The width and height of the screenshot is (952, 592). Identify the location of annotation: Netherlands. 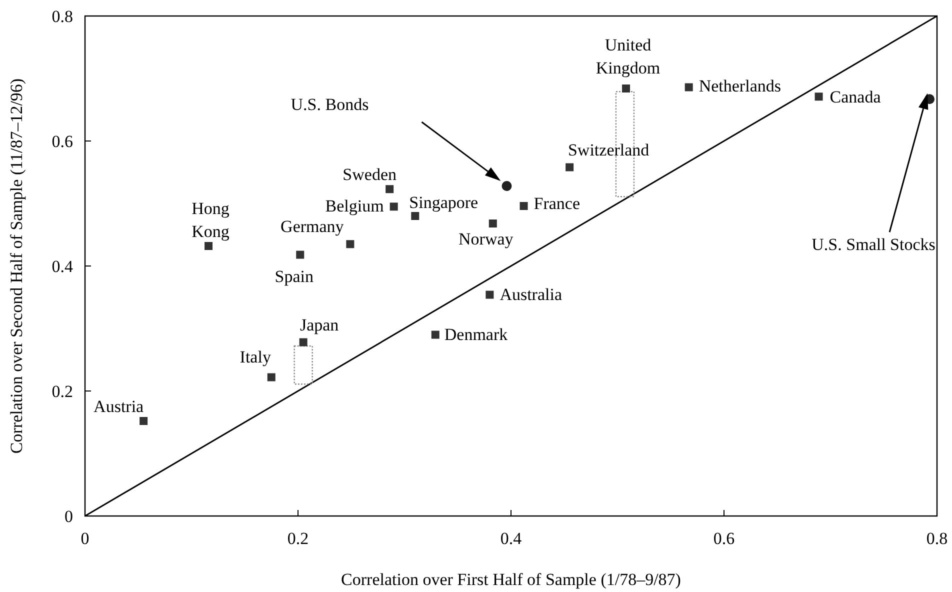
(739, 86).